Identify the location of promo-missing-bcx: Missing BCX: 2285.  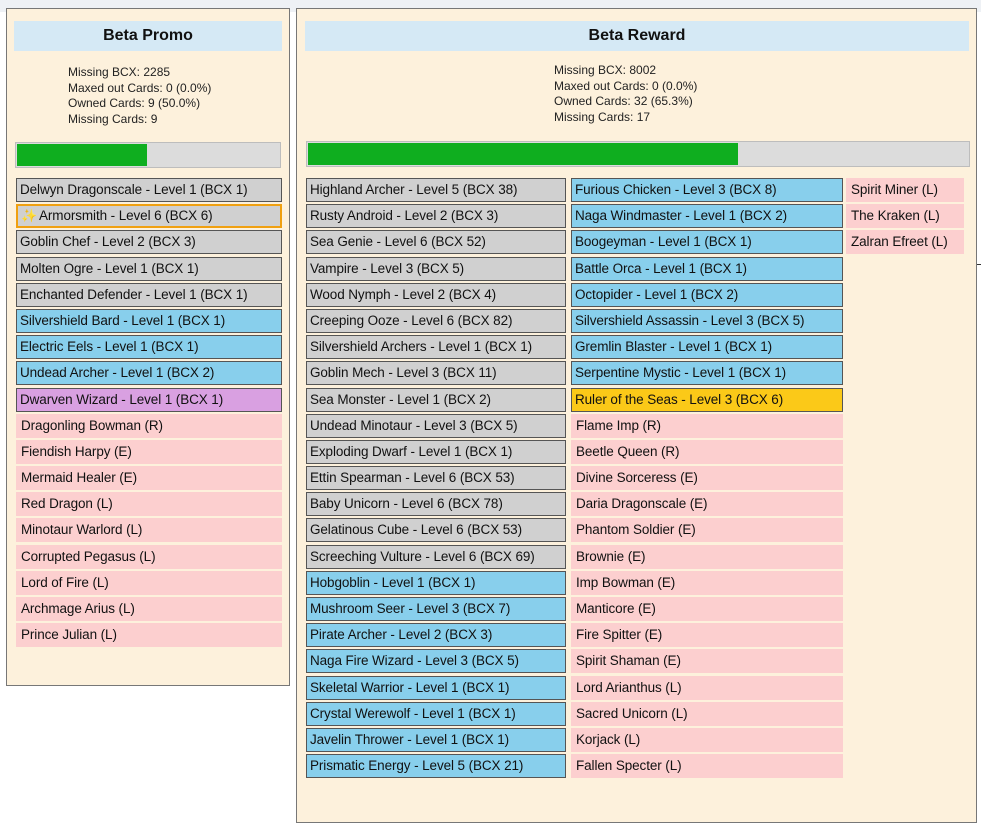
(119, 72).